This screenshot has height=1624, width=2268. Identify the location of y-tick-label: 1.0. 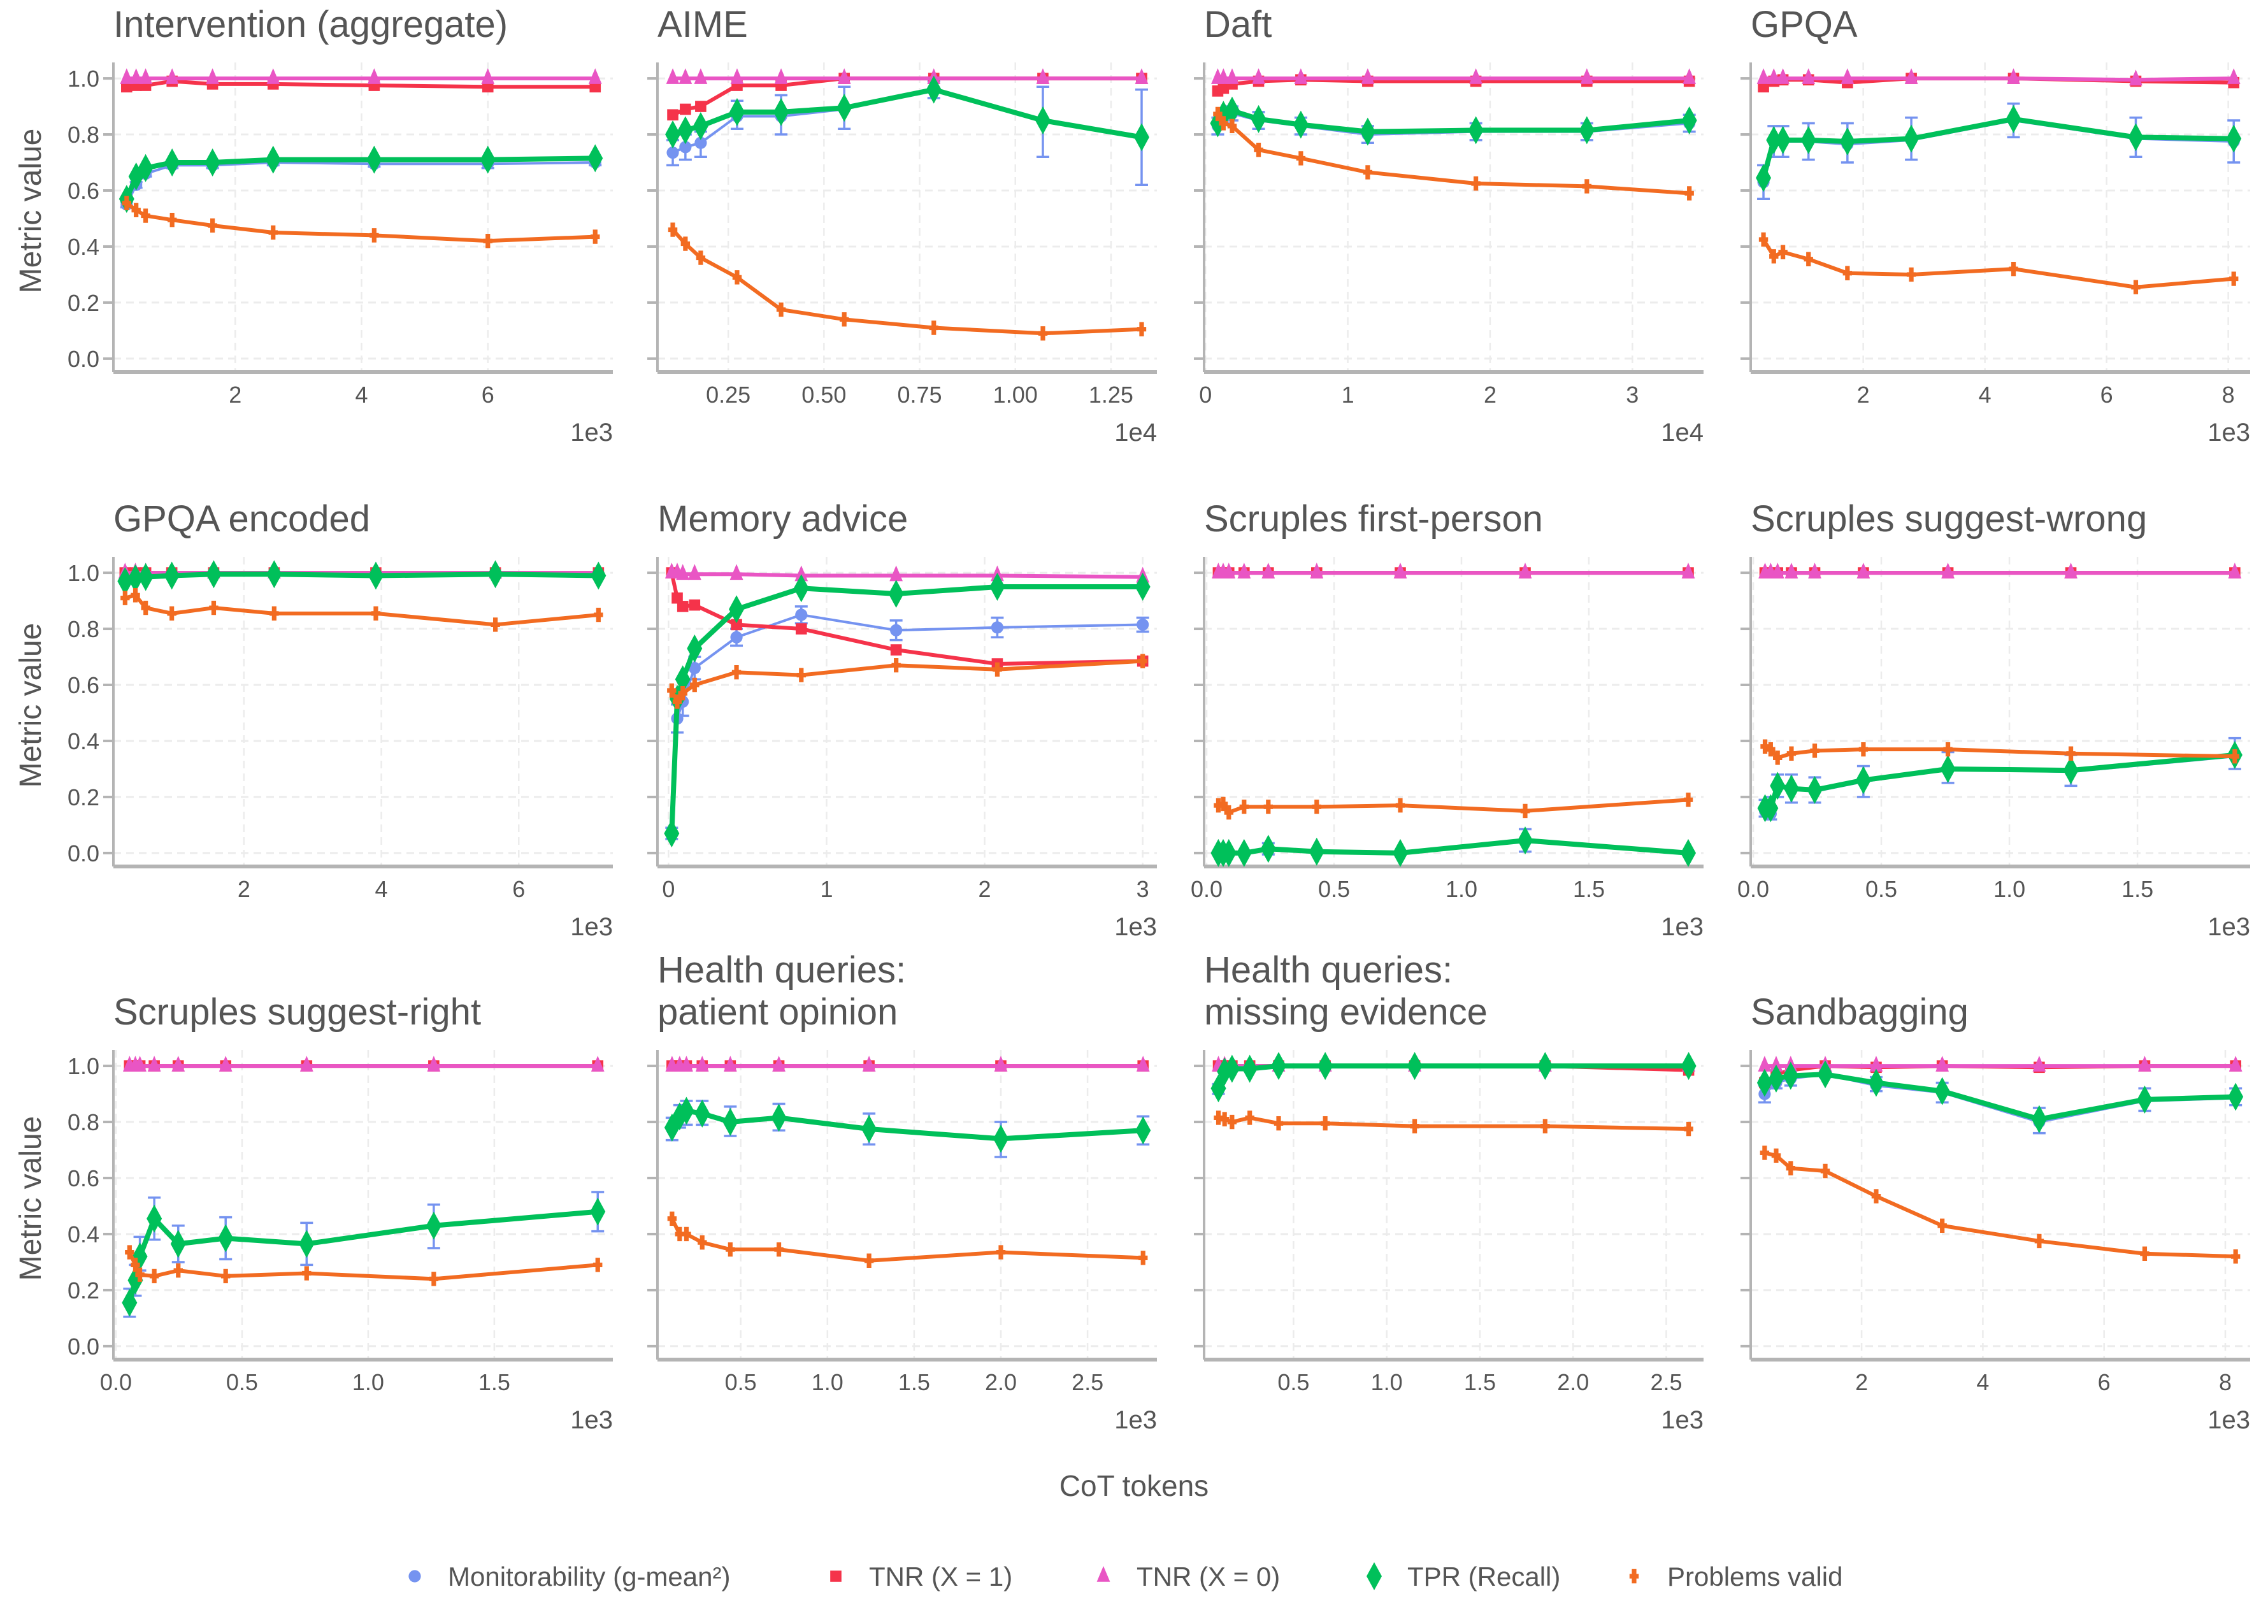
(83, 79).